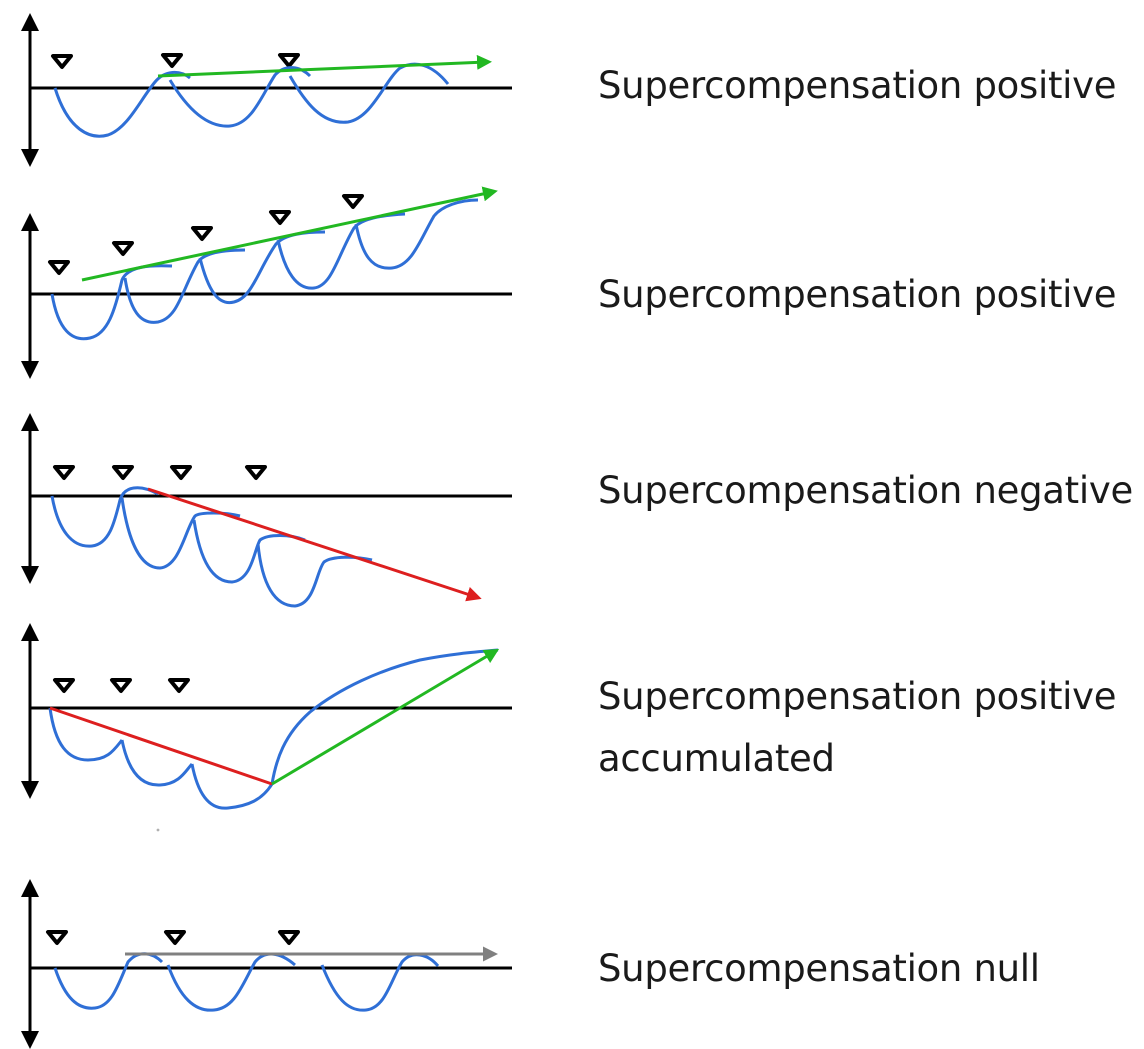 This screenshot has width=1144, height=1049. I want to click on scan-dot, so click(158, 830).